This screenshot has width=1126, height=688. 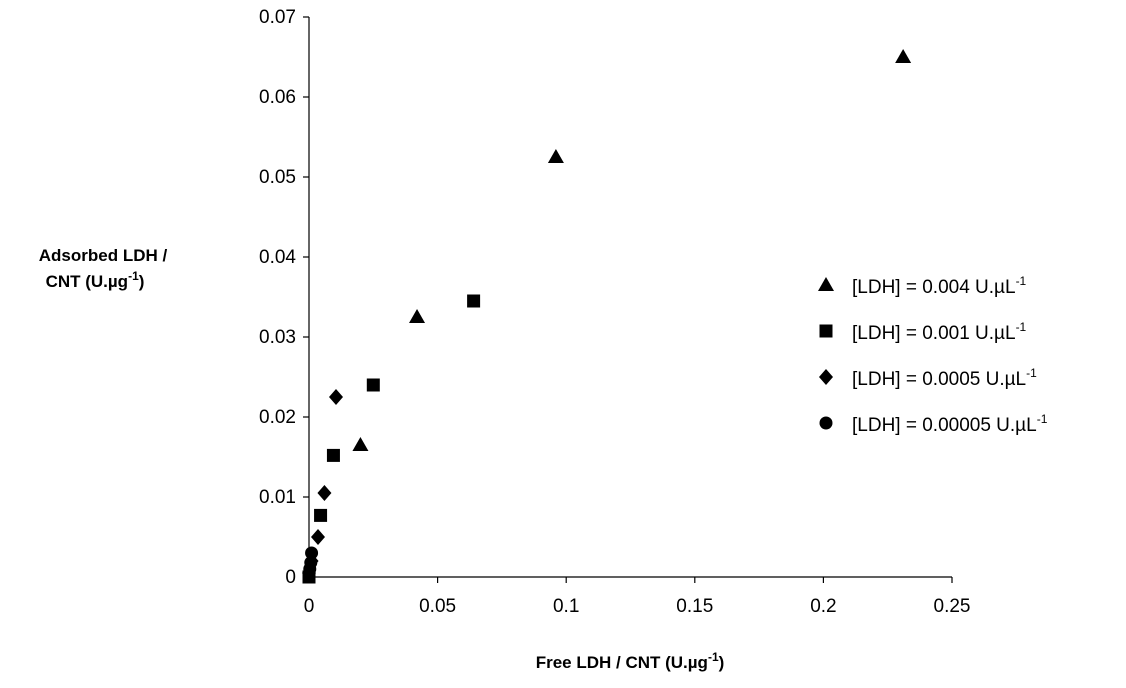 I want to click on legend-square-marker, so click(x=826, y=331).